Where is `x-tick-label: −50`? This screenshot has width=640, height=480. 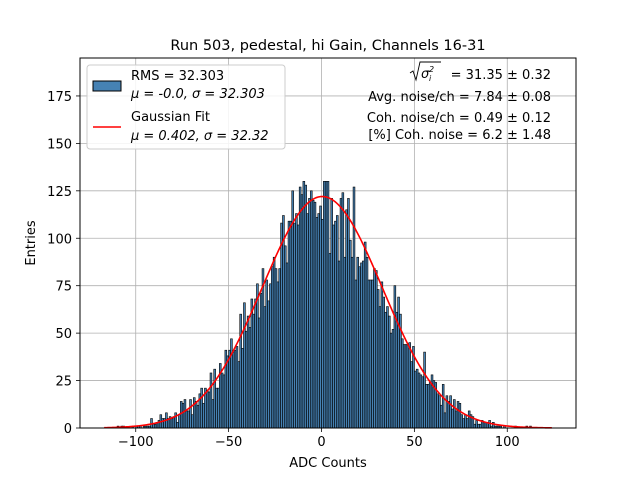
x-tick-label: −50 is located at coordinates (228, 442).